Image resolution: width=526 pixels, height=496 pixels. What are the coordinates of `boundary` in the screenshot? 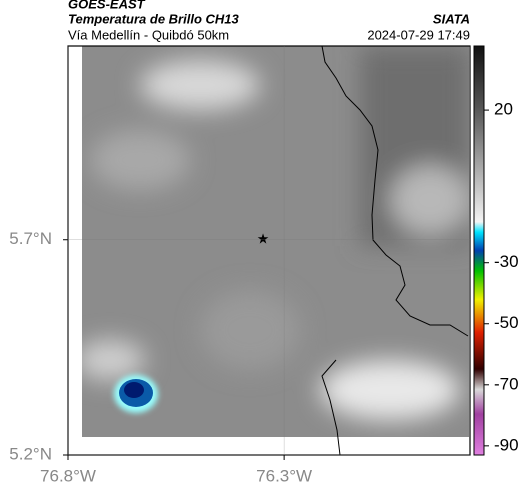 It's located at (331, 407).